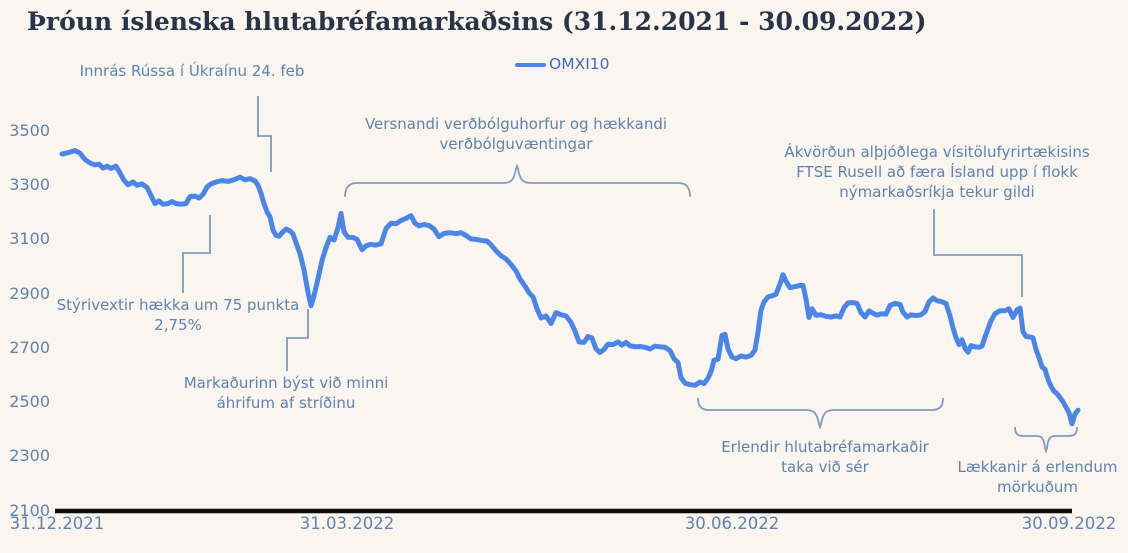  What do you see at coordinates (347, 523) in the screenshot?
I see `x-tick-label: 31.03.2022` at bounding box center [347, 523].